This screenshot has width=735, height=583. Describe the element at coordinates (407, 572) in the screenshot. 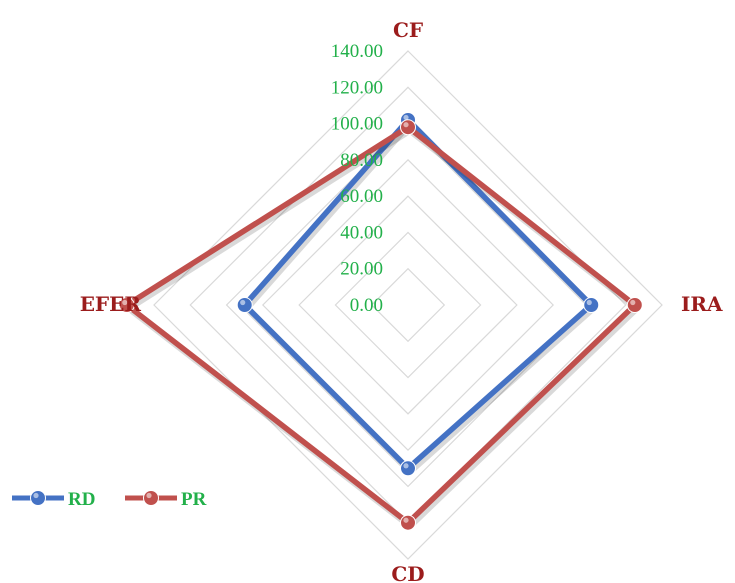

I see `axis-label-cd: CD` at that location.